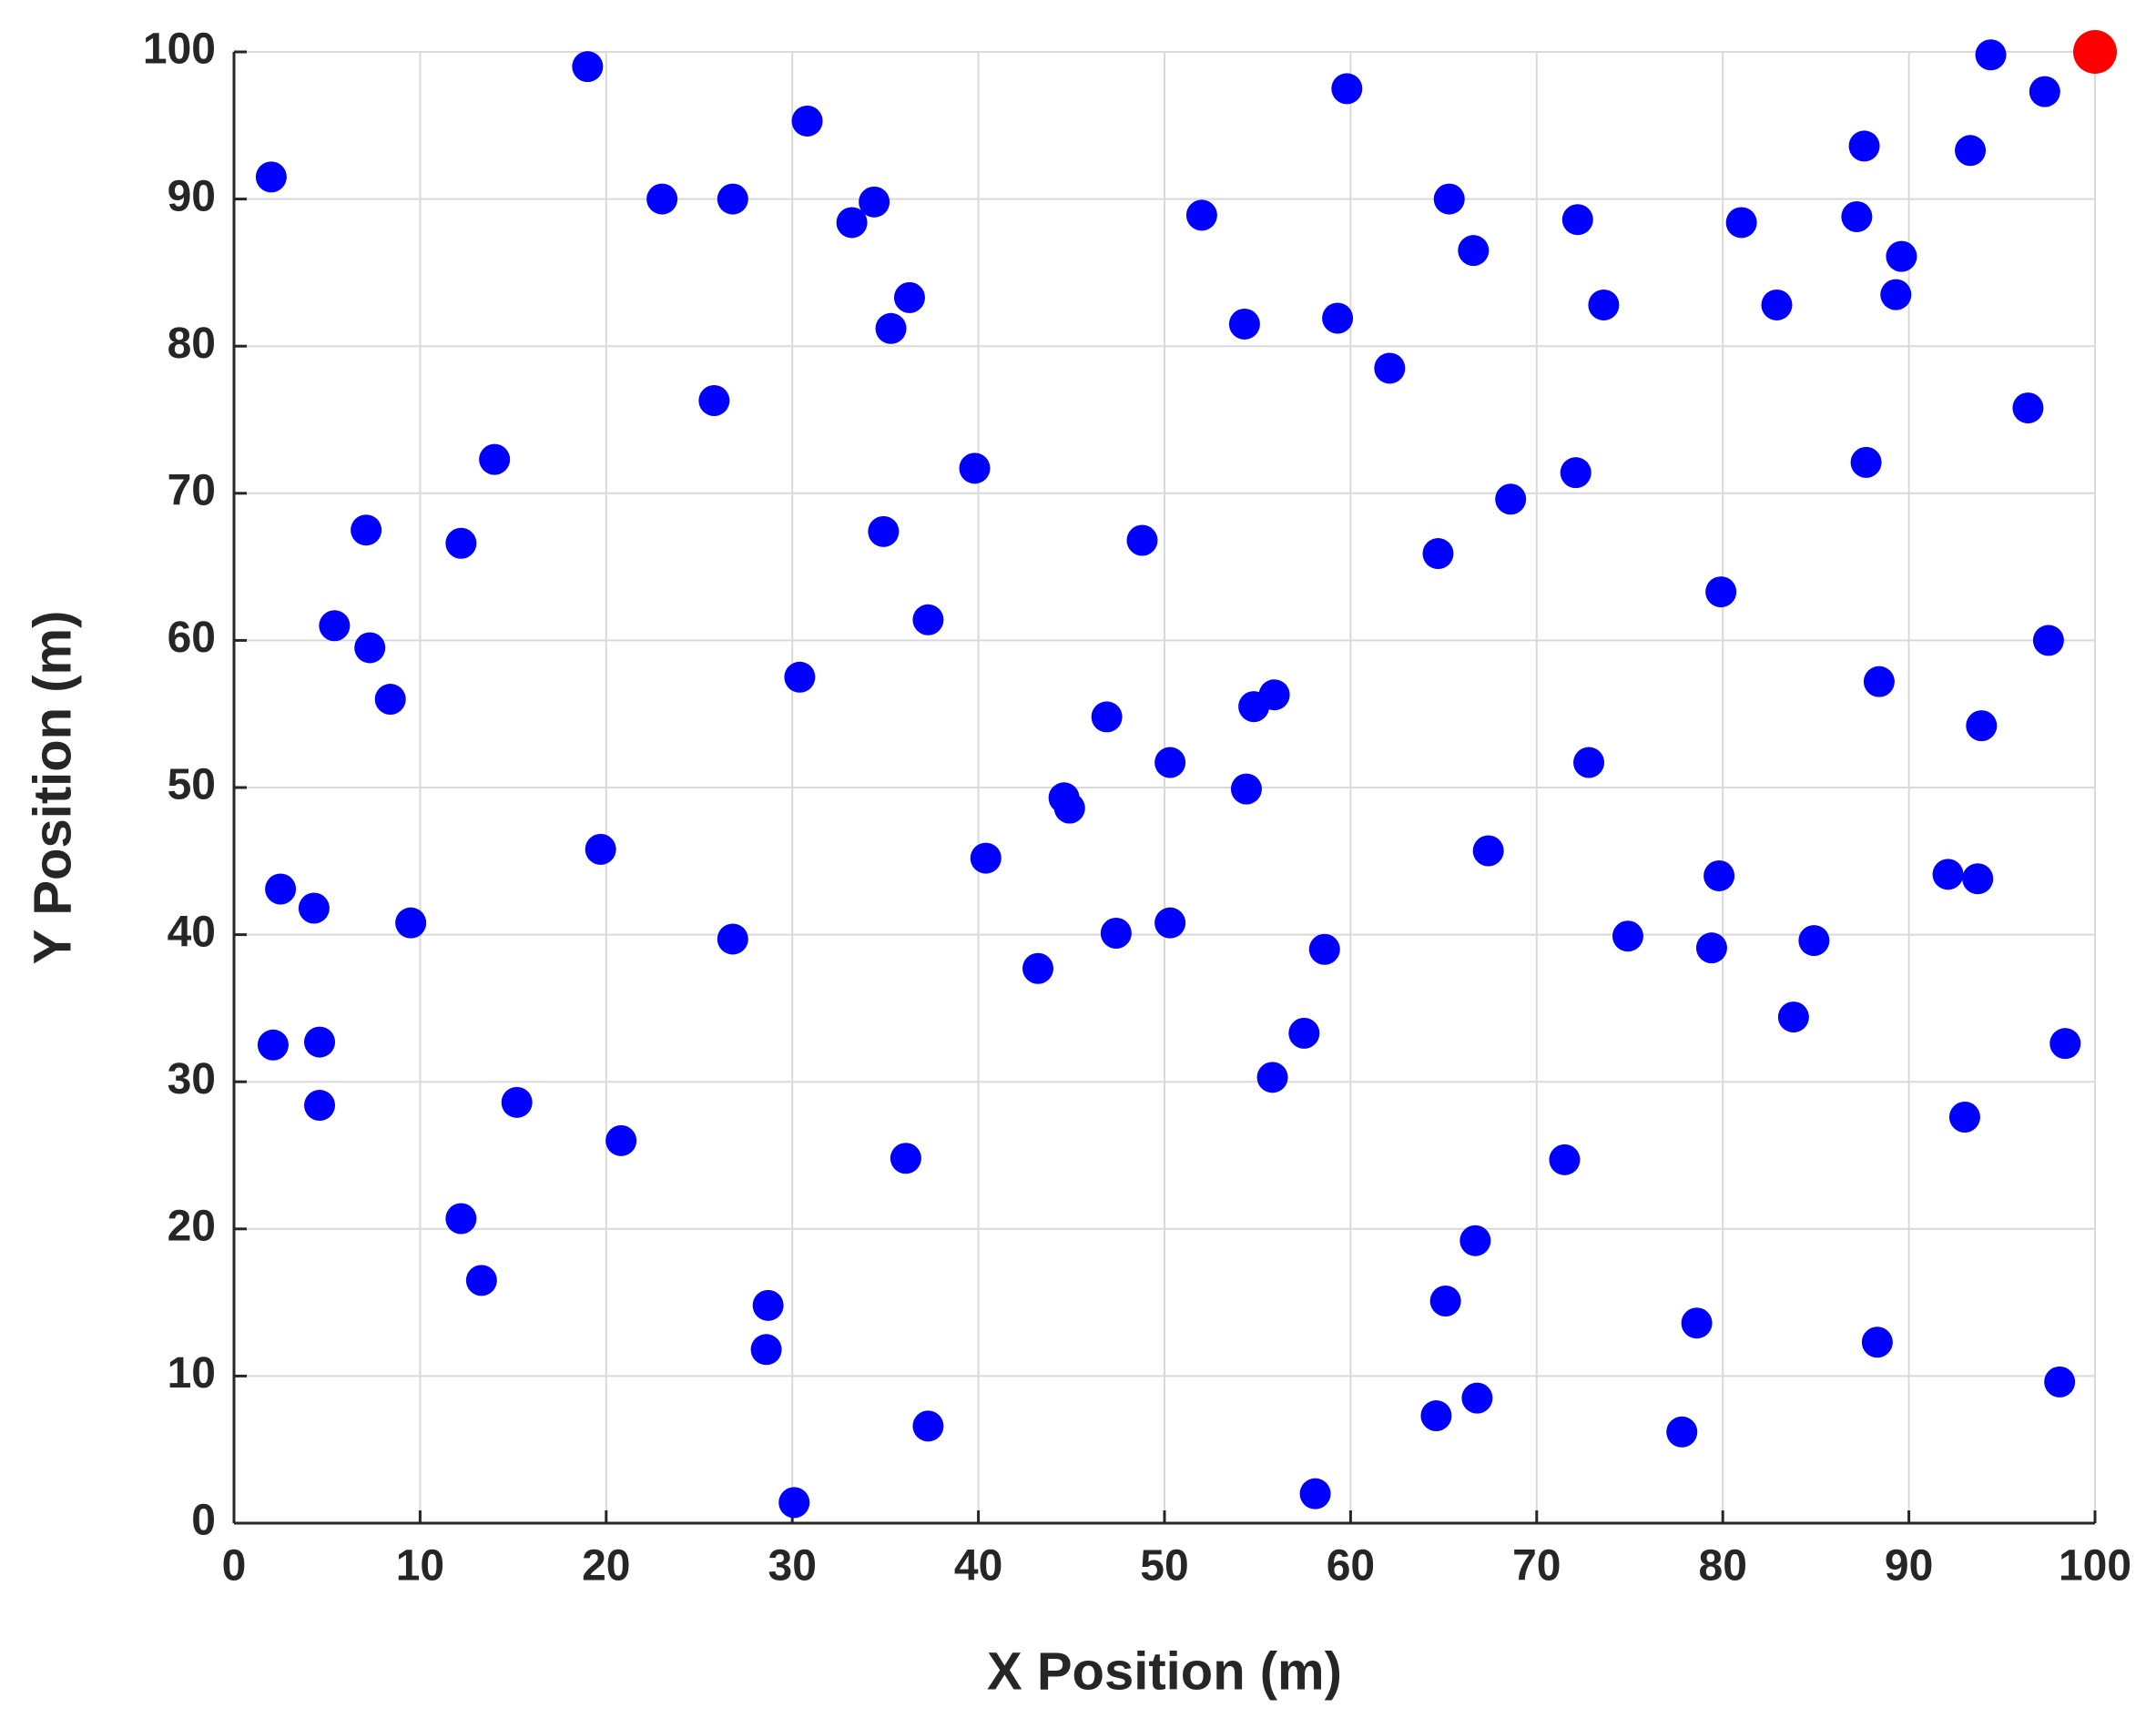 This screenshot has height=1728, width=2156. I want to click on x-tick-label: 40, so click(978, 1566).